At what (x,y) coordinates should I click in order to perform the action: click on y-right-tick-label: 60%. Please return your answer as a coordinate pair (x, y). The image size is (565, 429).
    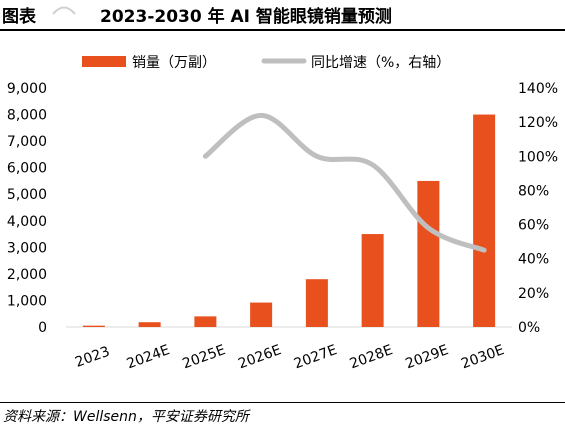
    Looking at the image, I should click on (533, 226).